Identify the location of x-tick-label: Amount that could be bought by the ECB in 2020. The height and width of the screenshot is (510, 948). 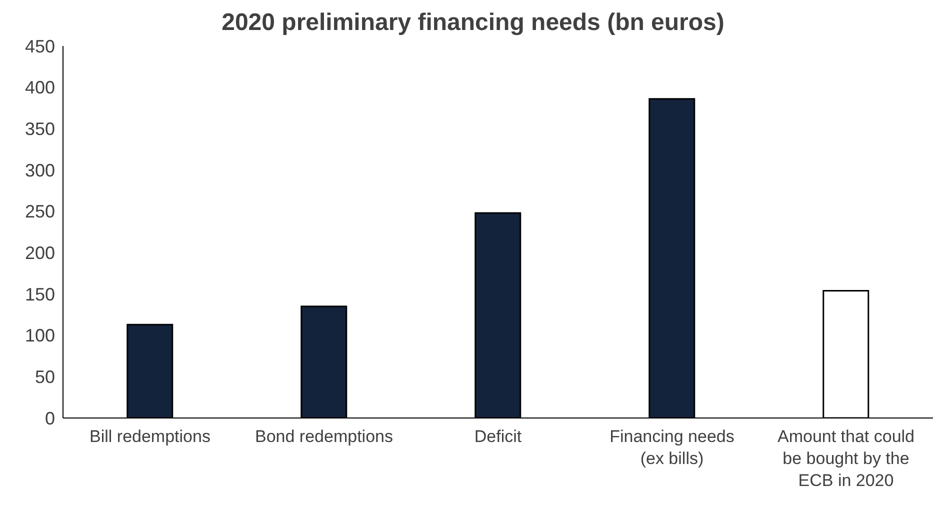
(846, 458).